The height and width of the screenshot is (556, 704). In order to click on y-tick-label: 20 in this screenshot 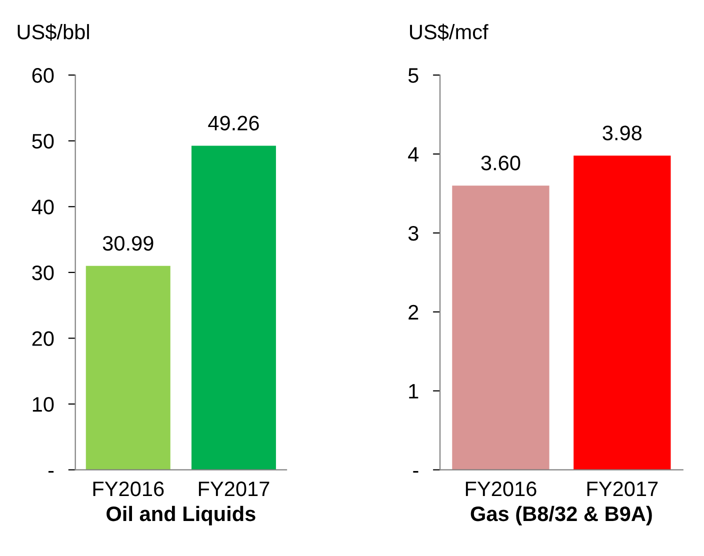, I will do `click(43, 338)`.